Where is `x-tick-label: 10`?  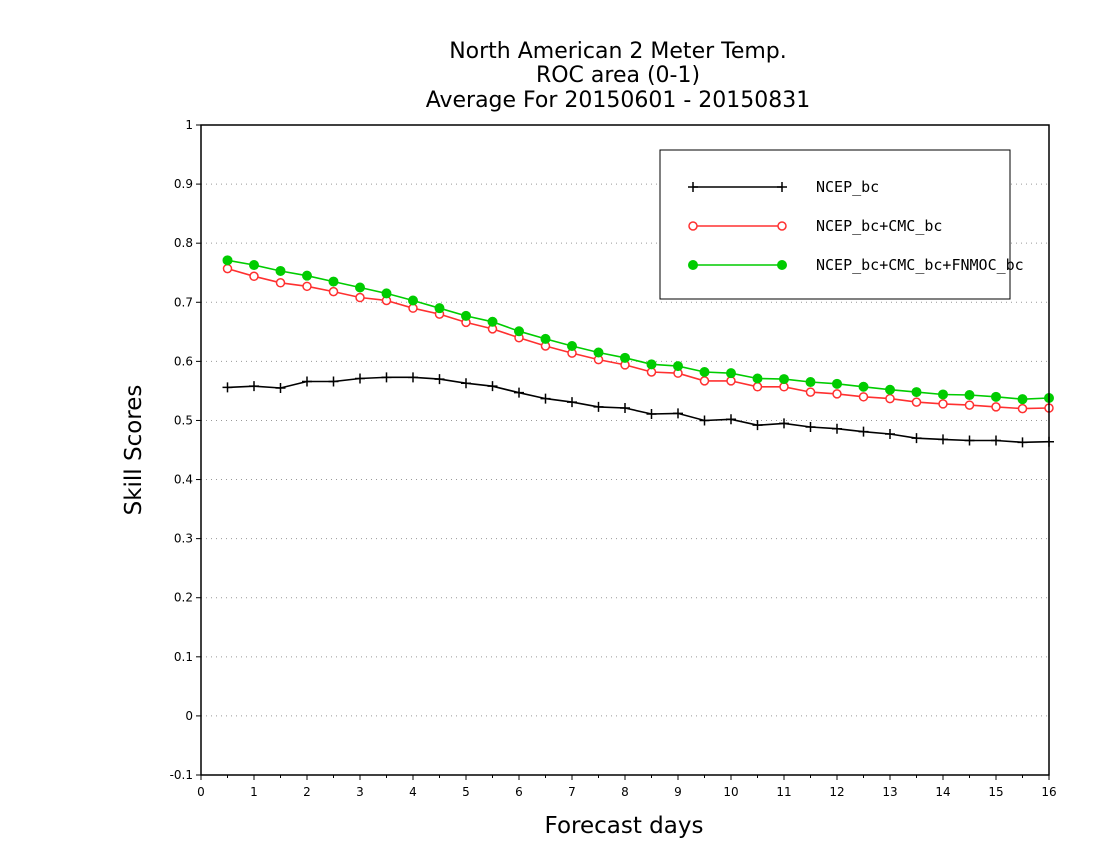
x-tick-label: 10 is located at coordinates (730, 792).